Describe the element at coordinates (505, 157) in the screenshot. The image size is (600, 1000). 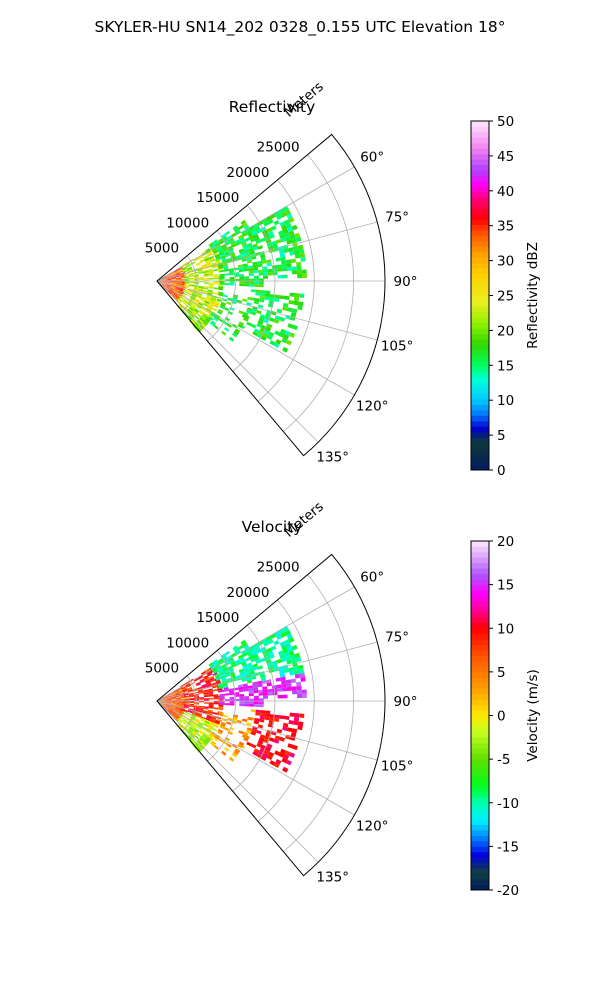
I see `colorbar-tick-label: 45` at that location.